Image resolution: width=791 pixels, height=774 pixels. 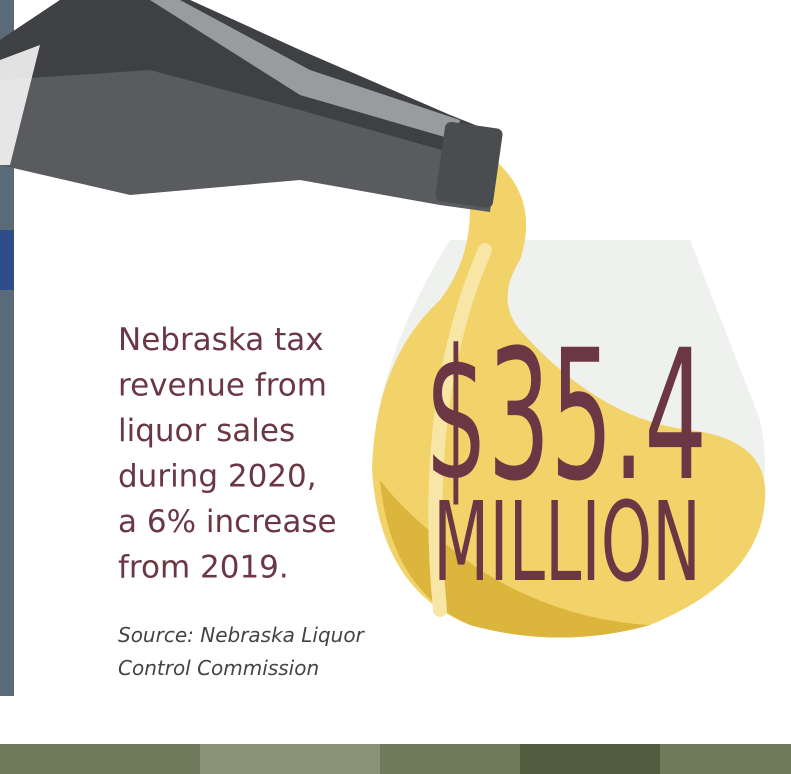 I want to click on description-line: liquor sales, so click(x=206, y=431).